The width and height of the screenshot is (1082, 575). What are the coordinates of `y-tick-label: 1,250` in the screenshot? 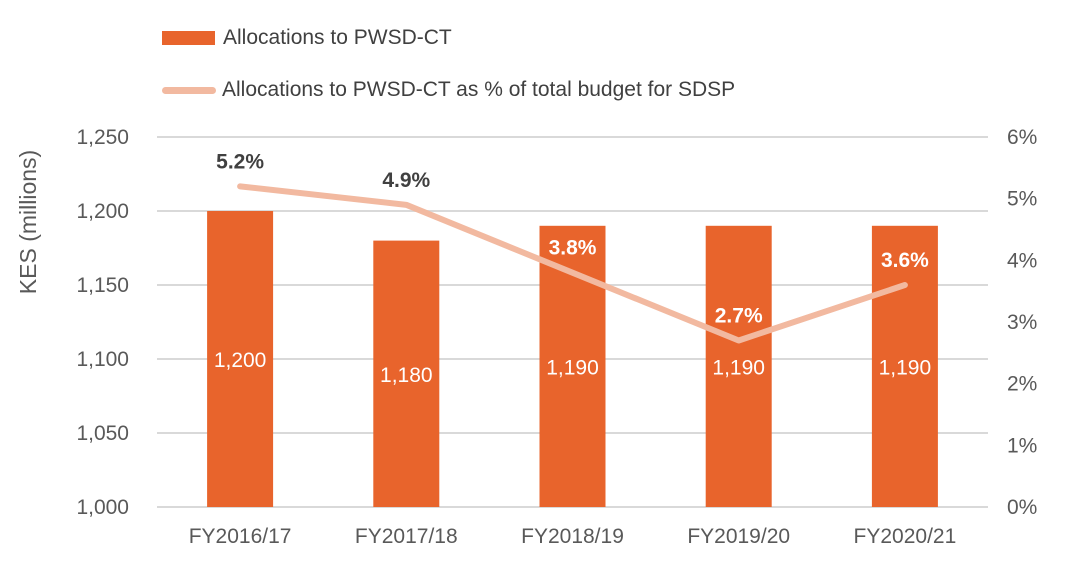 It's located at (102, 137).